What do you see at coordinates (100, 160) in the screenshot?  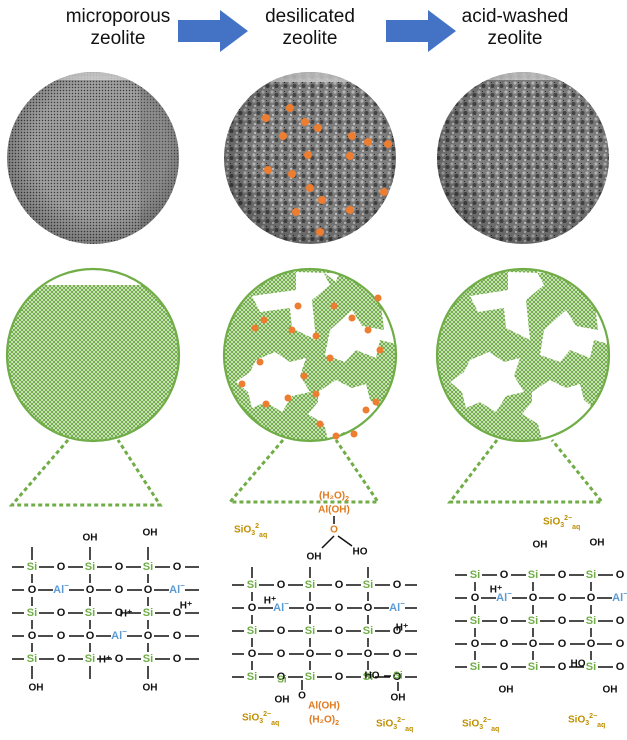 I see `tem-image-microporous` at bounding box center [100, 160].